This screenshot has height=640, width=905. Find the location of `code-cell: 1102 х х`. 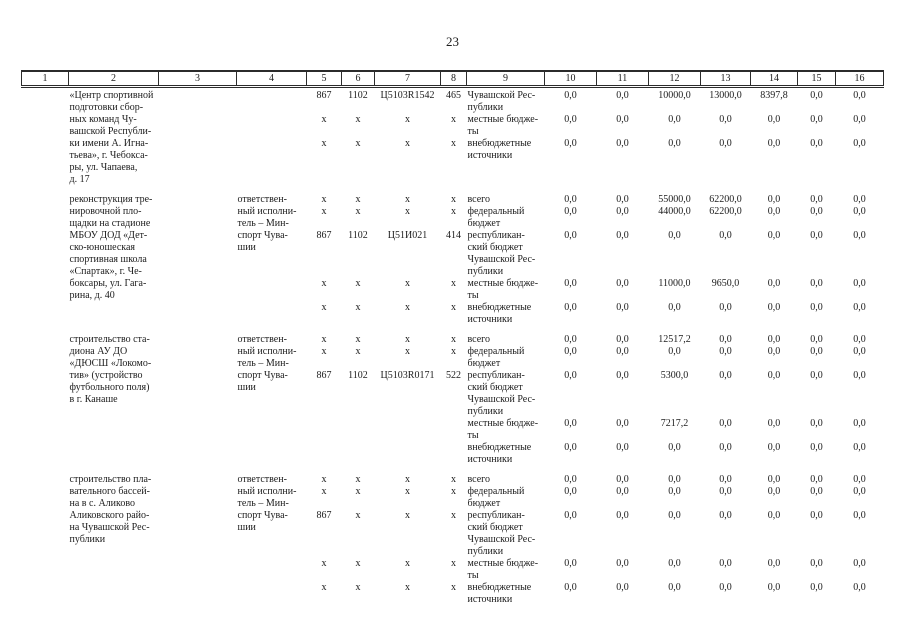

code-cell: 1102 х х is located at coordinates (358, 137).